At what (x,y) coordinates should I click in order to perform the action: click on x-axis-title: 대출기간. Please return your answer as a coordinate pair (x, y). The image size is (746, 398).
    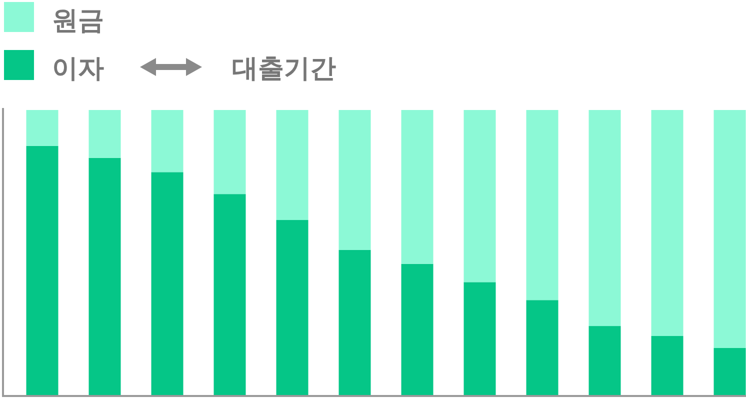
    Looking at the image, I should click on (284, 69).